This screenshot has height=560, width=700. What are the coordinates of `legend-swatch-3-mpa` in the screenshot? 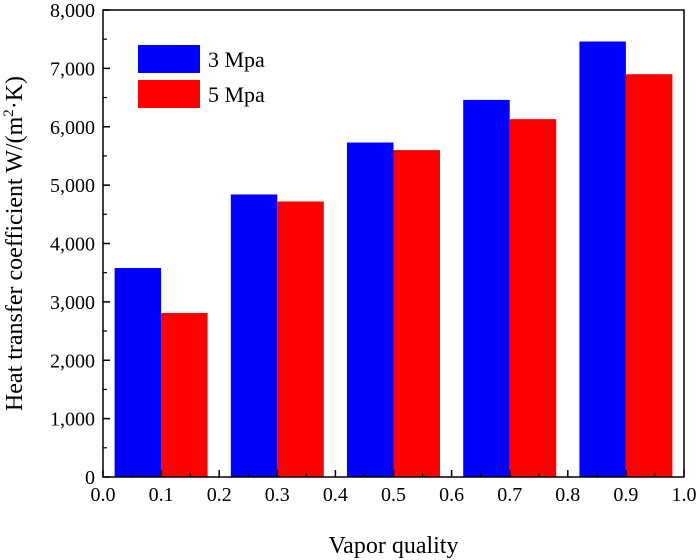 It's located at (169, 59).